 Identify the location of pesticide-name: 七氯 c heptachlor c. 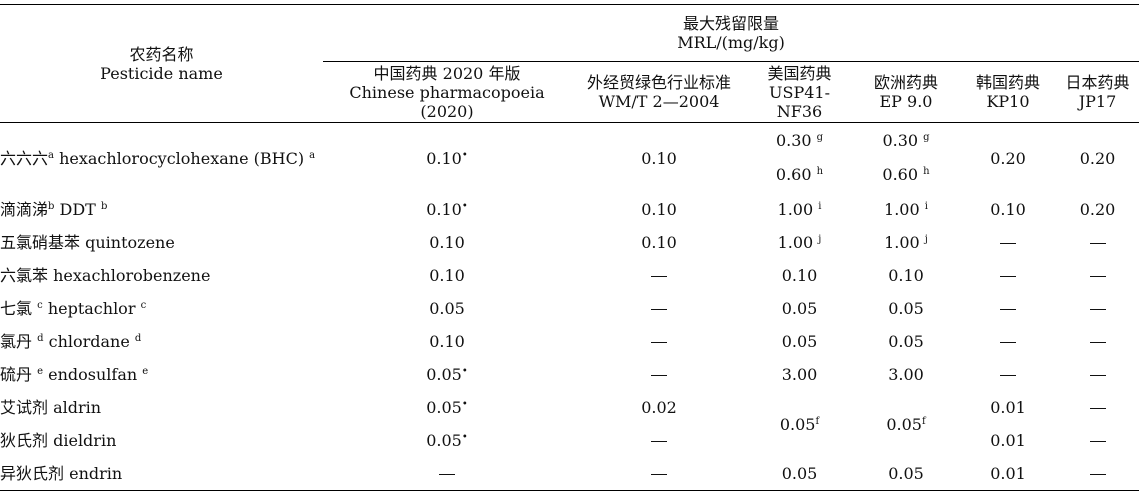
(73, 308).